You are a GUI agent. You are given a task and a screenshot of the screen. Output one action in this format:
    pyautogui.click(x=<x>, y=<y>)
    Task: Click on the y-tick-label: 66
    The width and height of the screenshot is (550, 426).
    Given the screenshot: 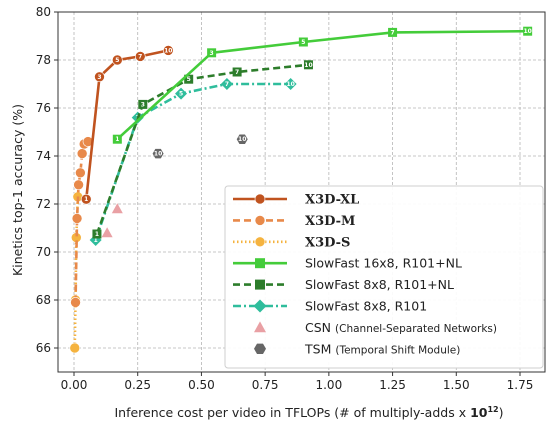 What is the action you would take?
    pyautogui.click(x=43, y=348)
    